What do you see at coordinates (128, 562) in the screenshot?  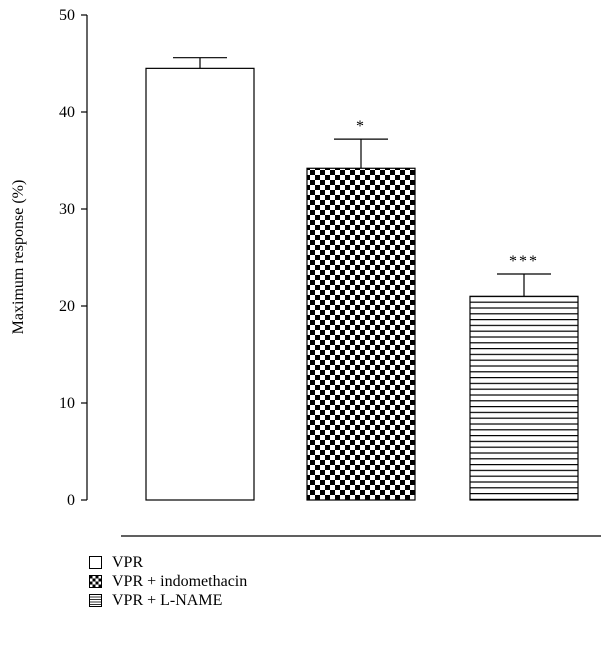 I see `legend-label: VPR` at bounding box center [128, 562].